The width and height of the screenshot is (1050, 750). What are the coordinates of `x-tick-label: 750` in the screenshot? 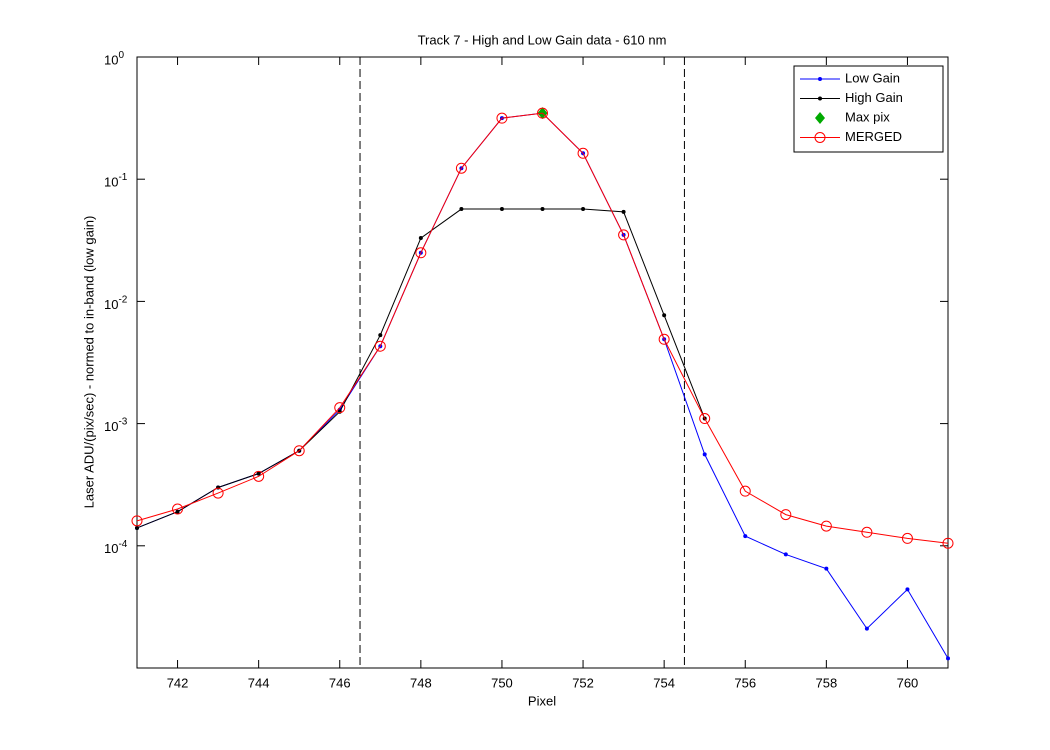 It's located at (502, 682).